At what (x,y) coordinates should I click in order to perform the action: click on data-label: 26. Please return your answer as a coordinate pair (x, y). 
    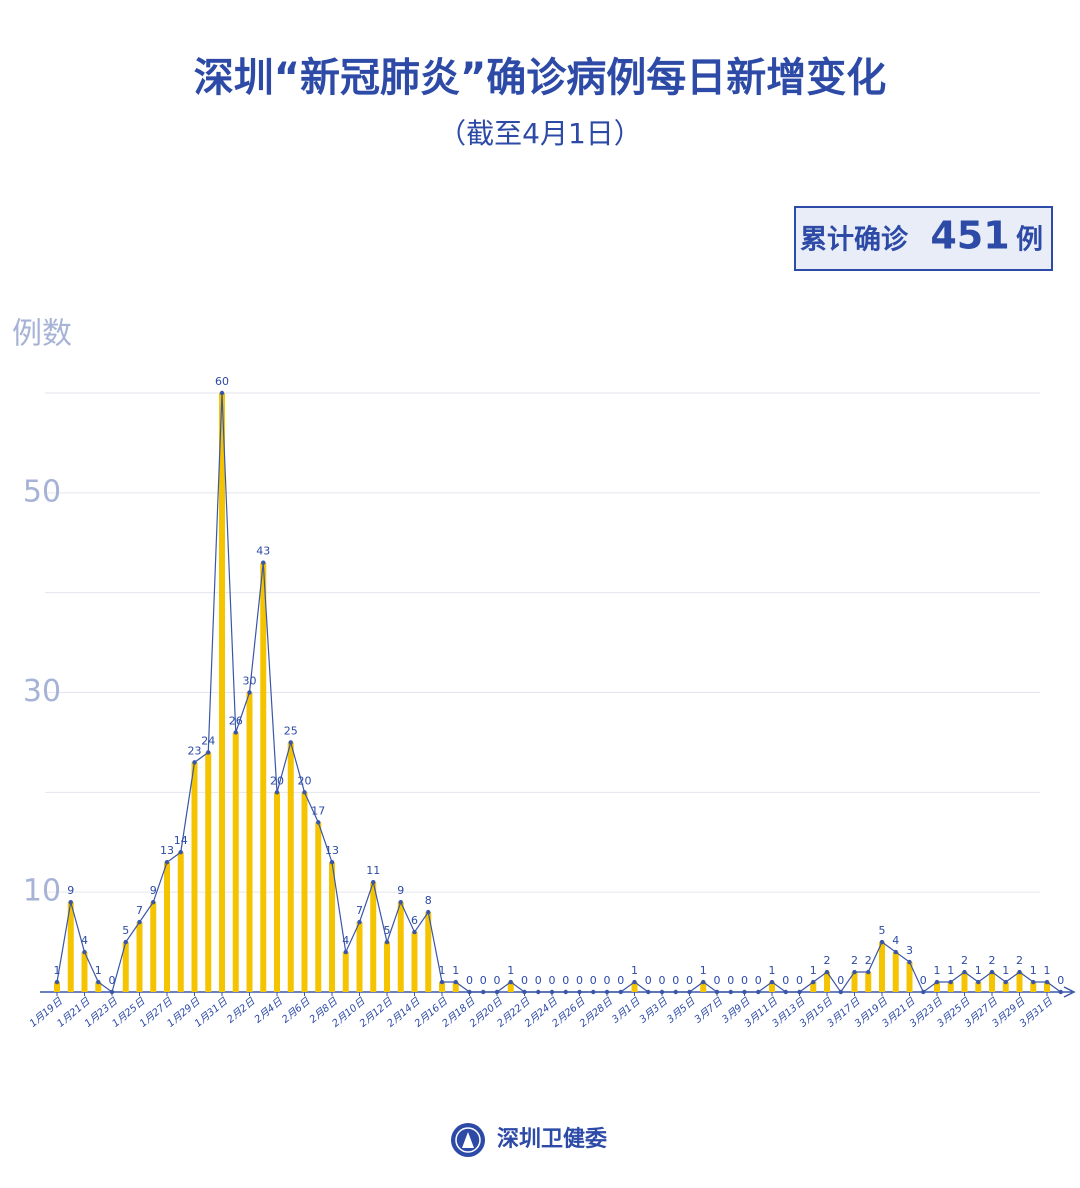
    Looking at the image, I should click on (236, 720).